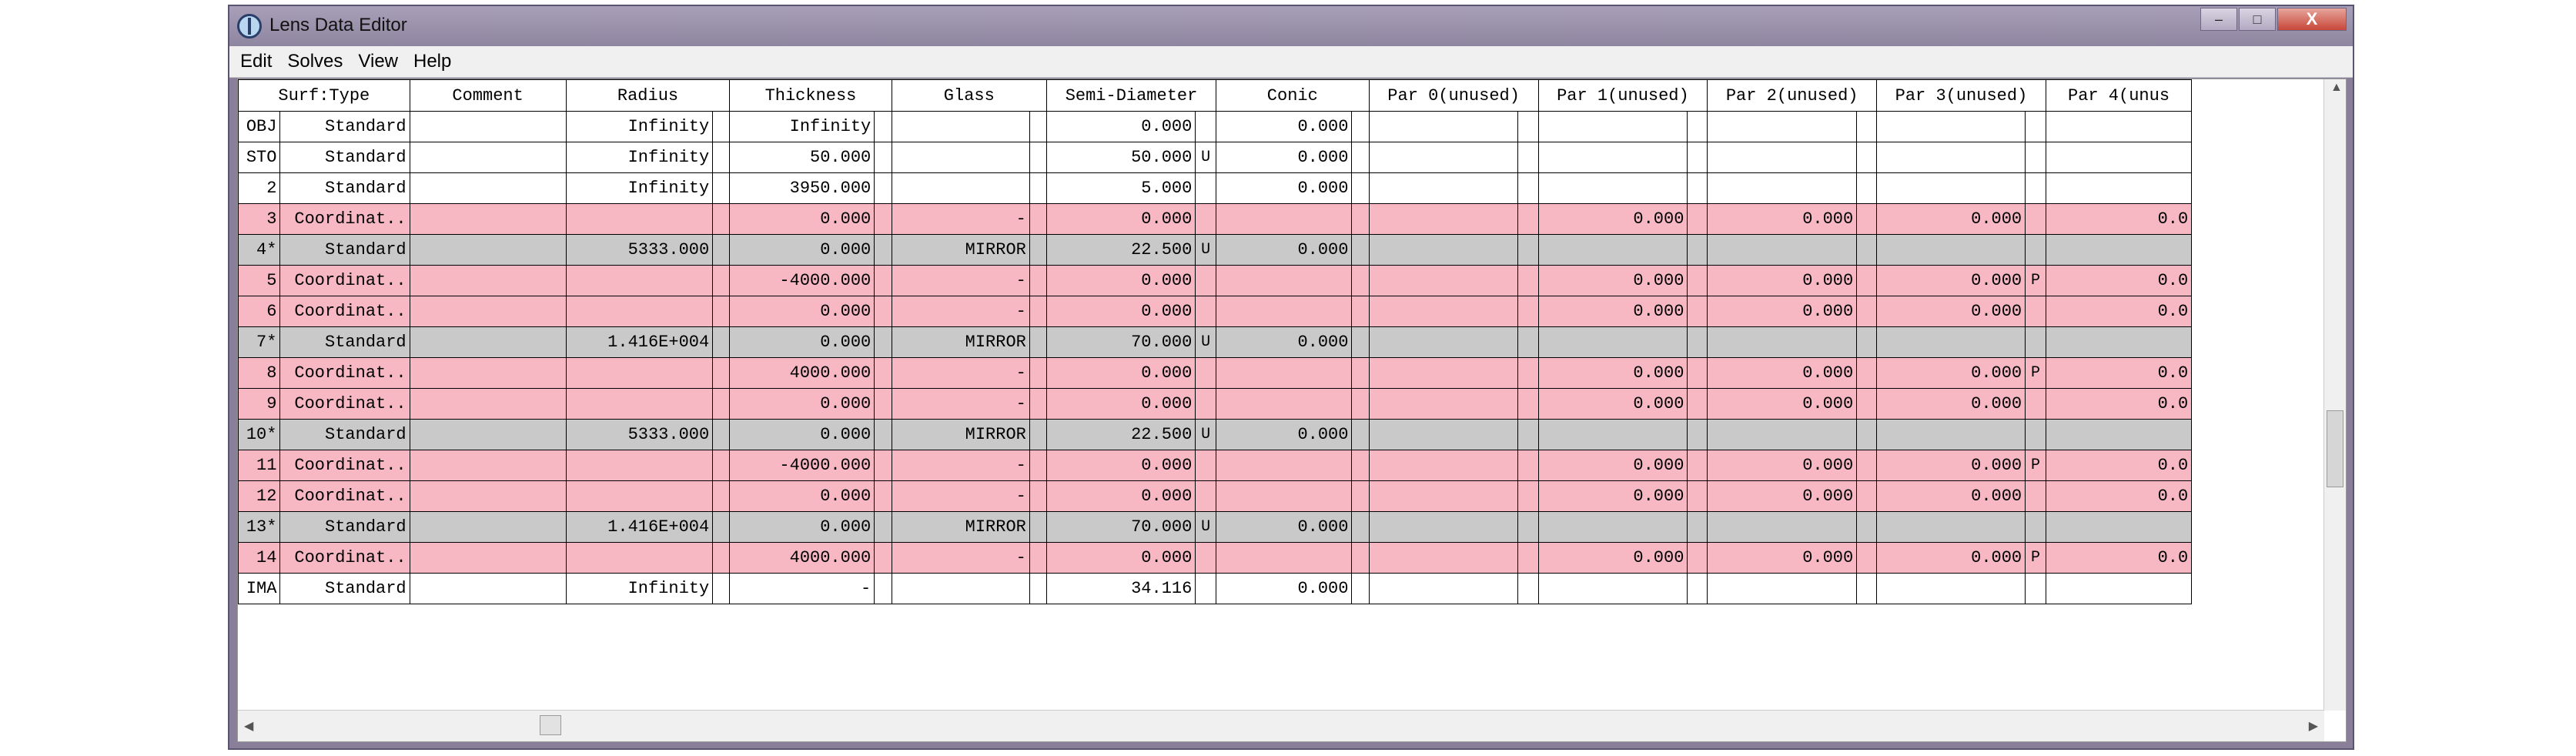 The height and width of the screenshot is (756, 2576). I want to click on radius-cell: 1.416E+004, so click(639, 527).